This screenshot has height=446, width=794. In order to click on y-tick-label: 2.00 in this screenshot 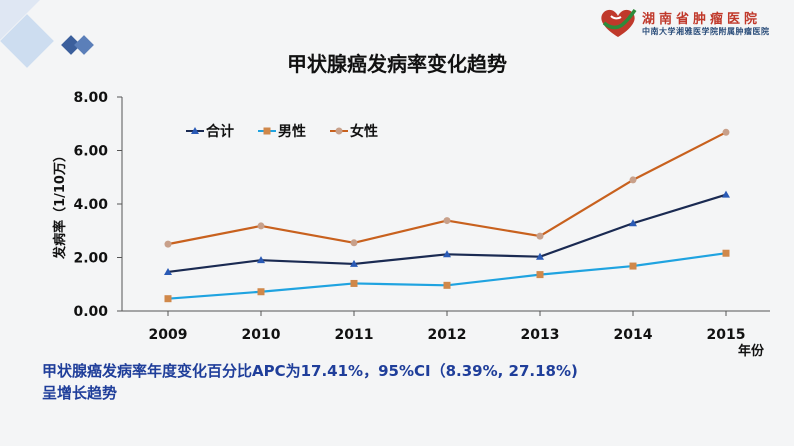, I will do `click(90, 259)`.